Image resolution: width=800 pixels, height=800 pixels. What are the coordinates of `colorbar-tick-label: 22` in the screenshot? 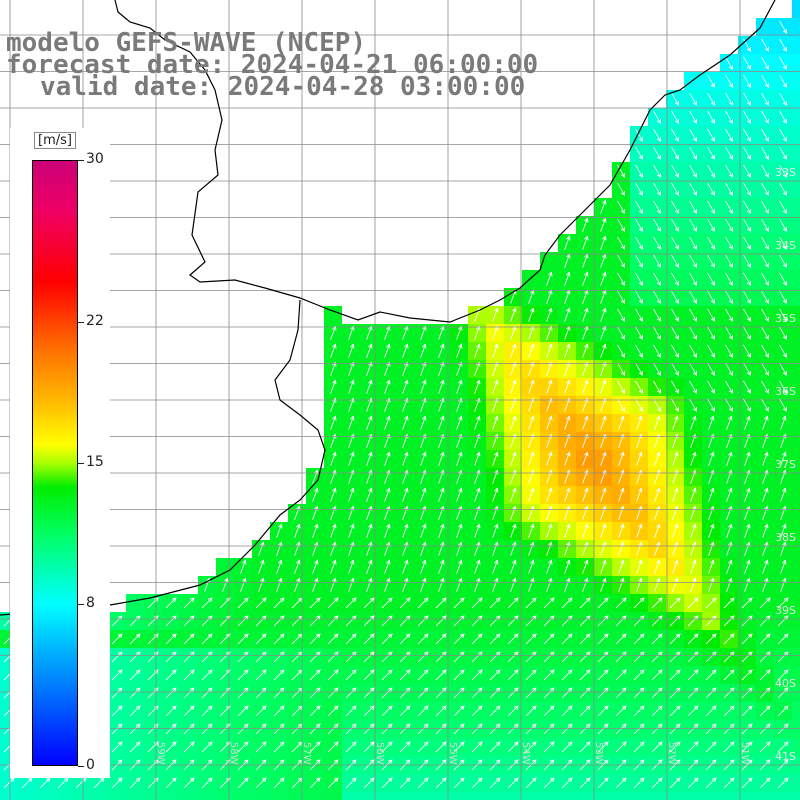 It's located at (95, 320).